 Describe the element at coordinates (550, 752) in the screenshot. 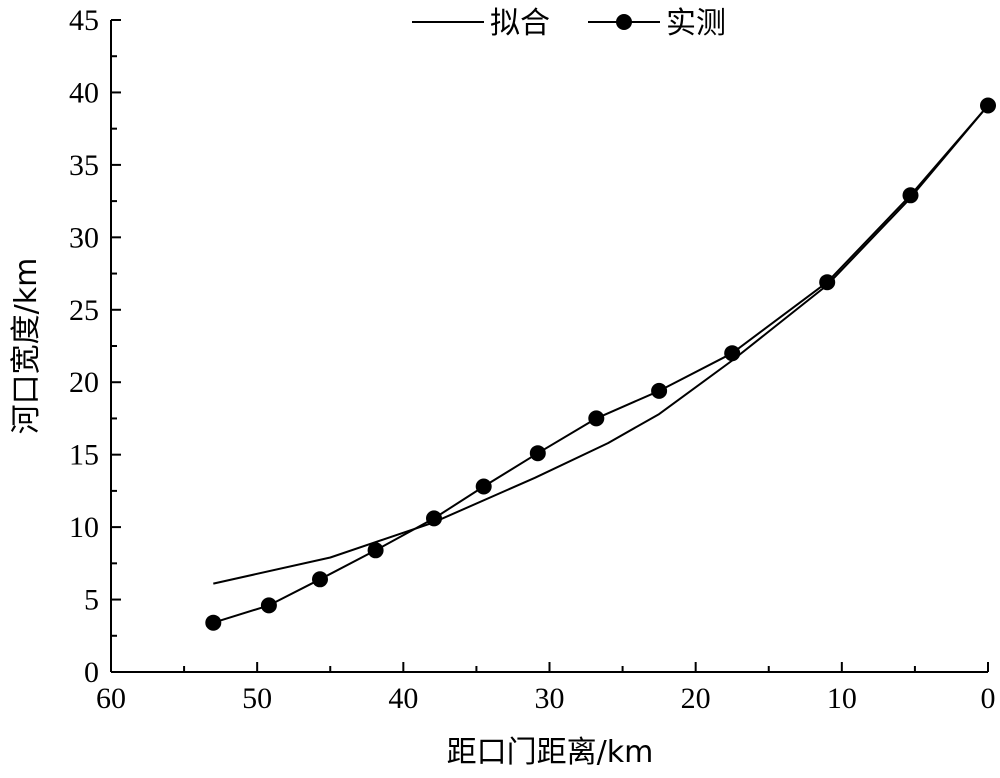

I see `x-axis-title: 距口门距离/km` at that location.